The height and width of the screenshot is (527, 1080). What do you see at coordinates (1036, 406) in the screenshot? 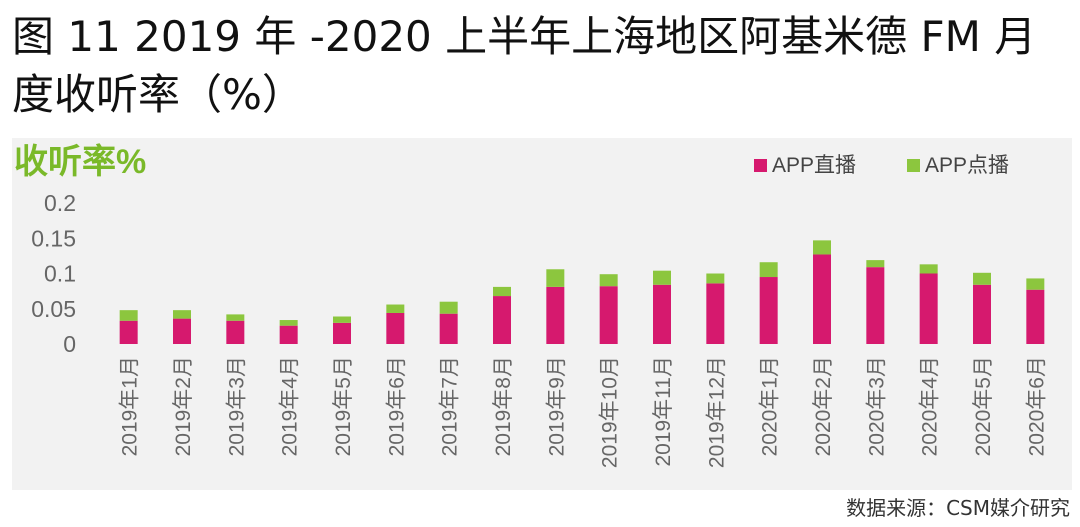
I see `x-tick-label: 2020年6月` at bounding box center [1036, 406].